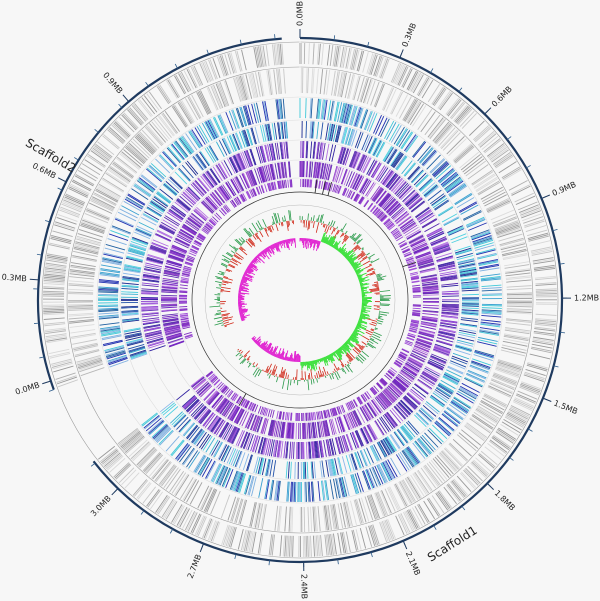 The height and width of the screenshot is (601, 600). What do you see at coordinates (235, 556) in the screenshot?
I see `minor-tick` at bounding box center [235, 556].